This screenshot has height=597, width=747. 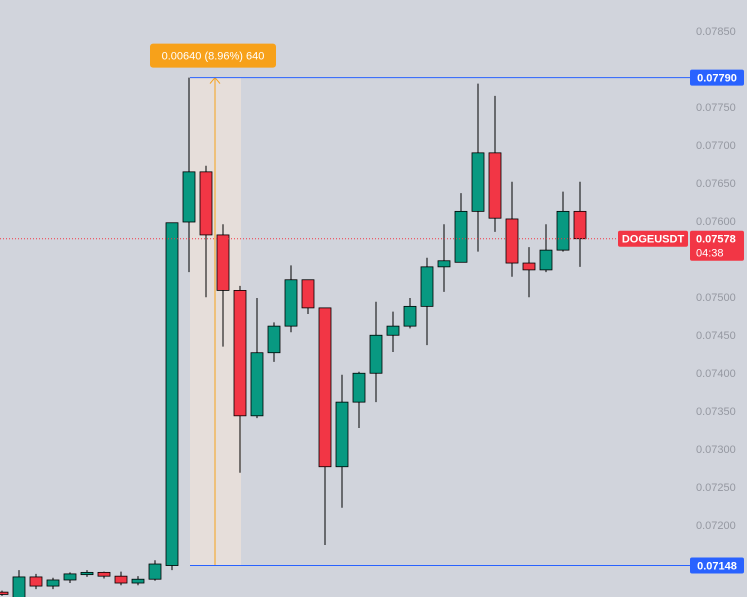 What do you see at coordinates (716, 184) in the screenshot?
I see `y-tick-label: 0.07650` at bounding box center [716, 184].